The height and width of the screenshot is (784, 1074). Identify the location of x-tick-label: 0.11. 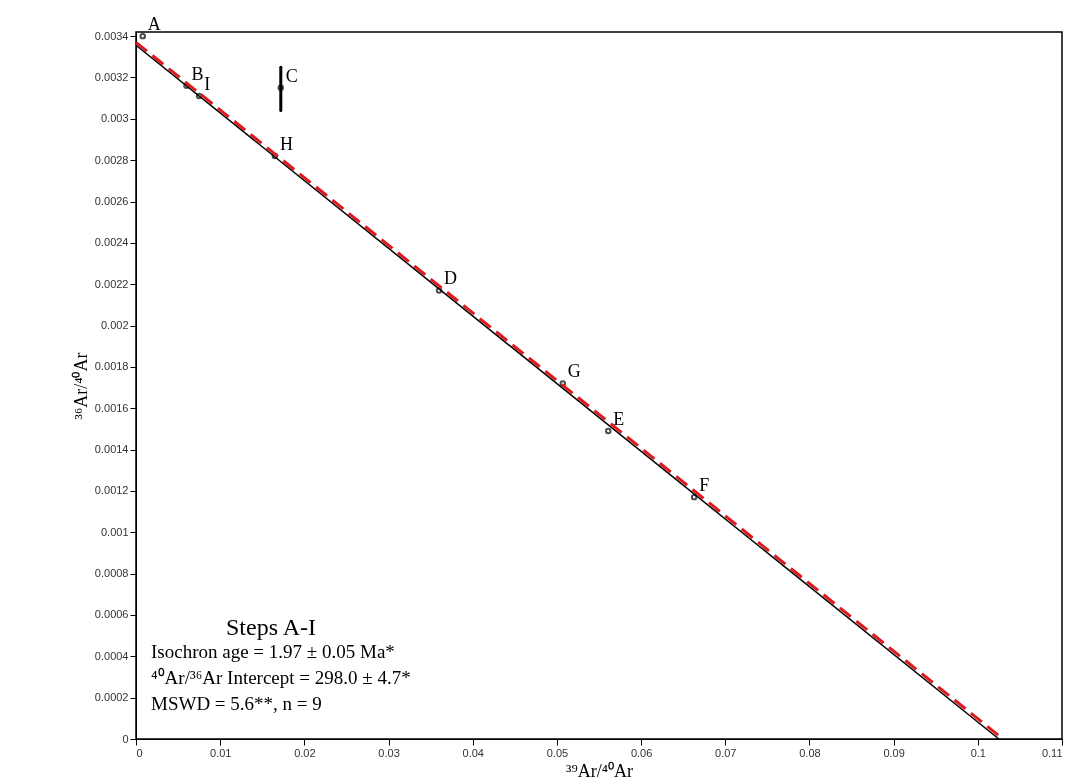
(1052, 752).